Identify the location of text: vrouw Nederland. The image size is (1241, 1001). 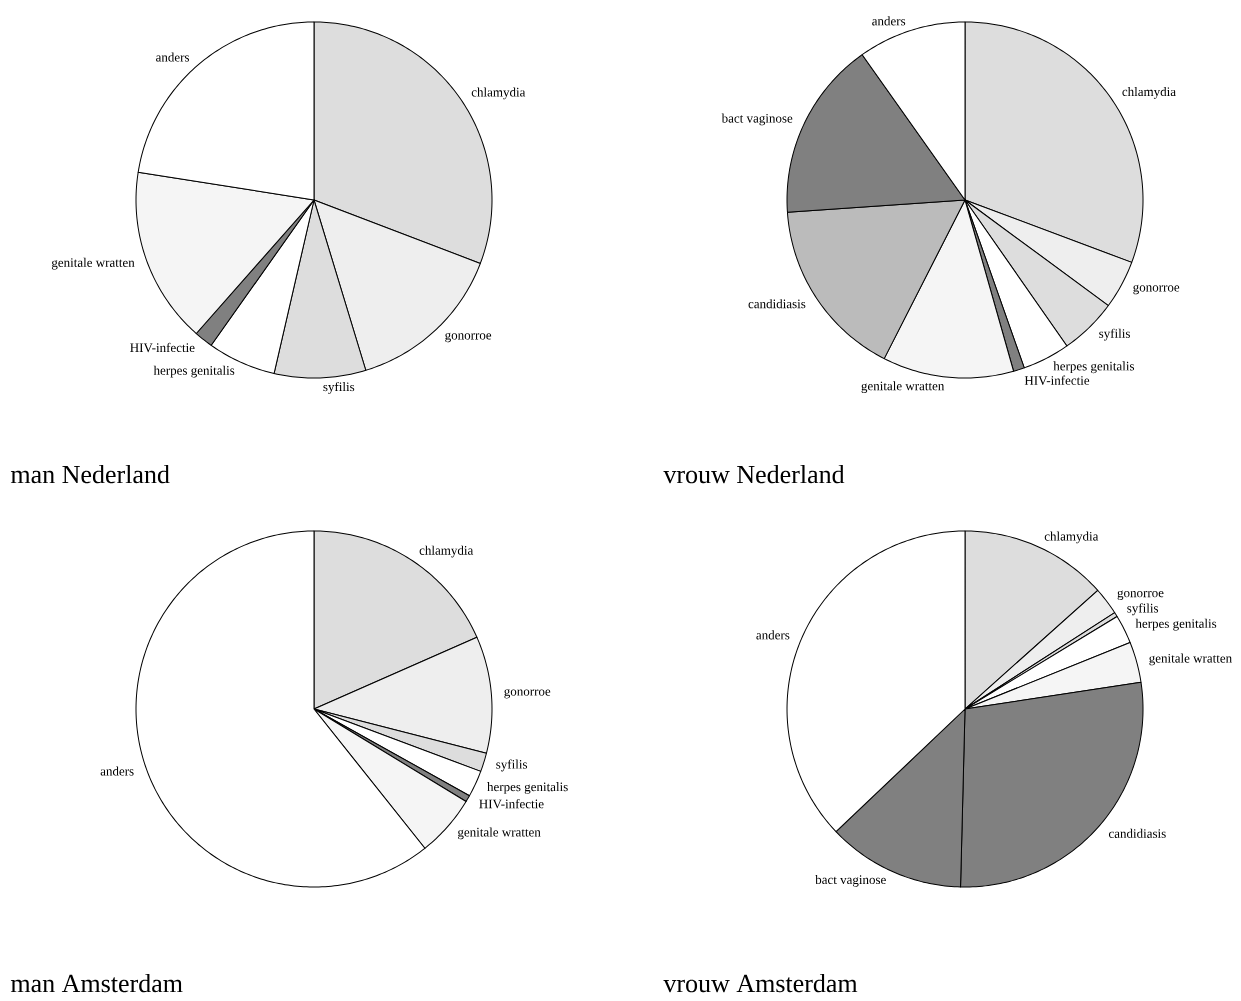
(754, 474).